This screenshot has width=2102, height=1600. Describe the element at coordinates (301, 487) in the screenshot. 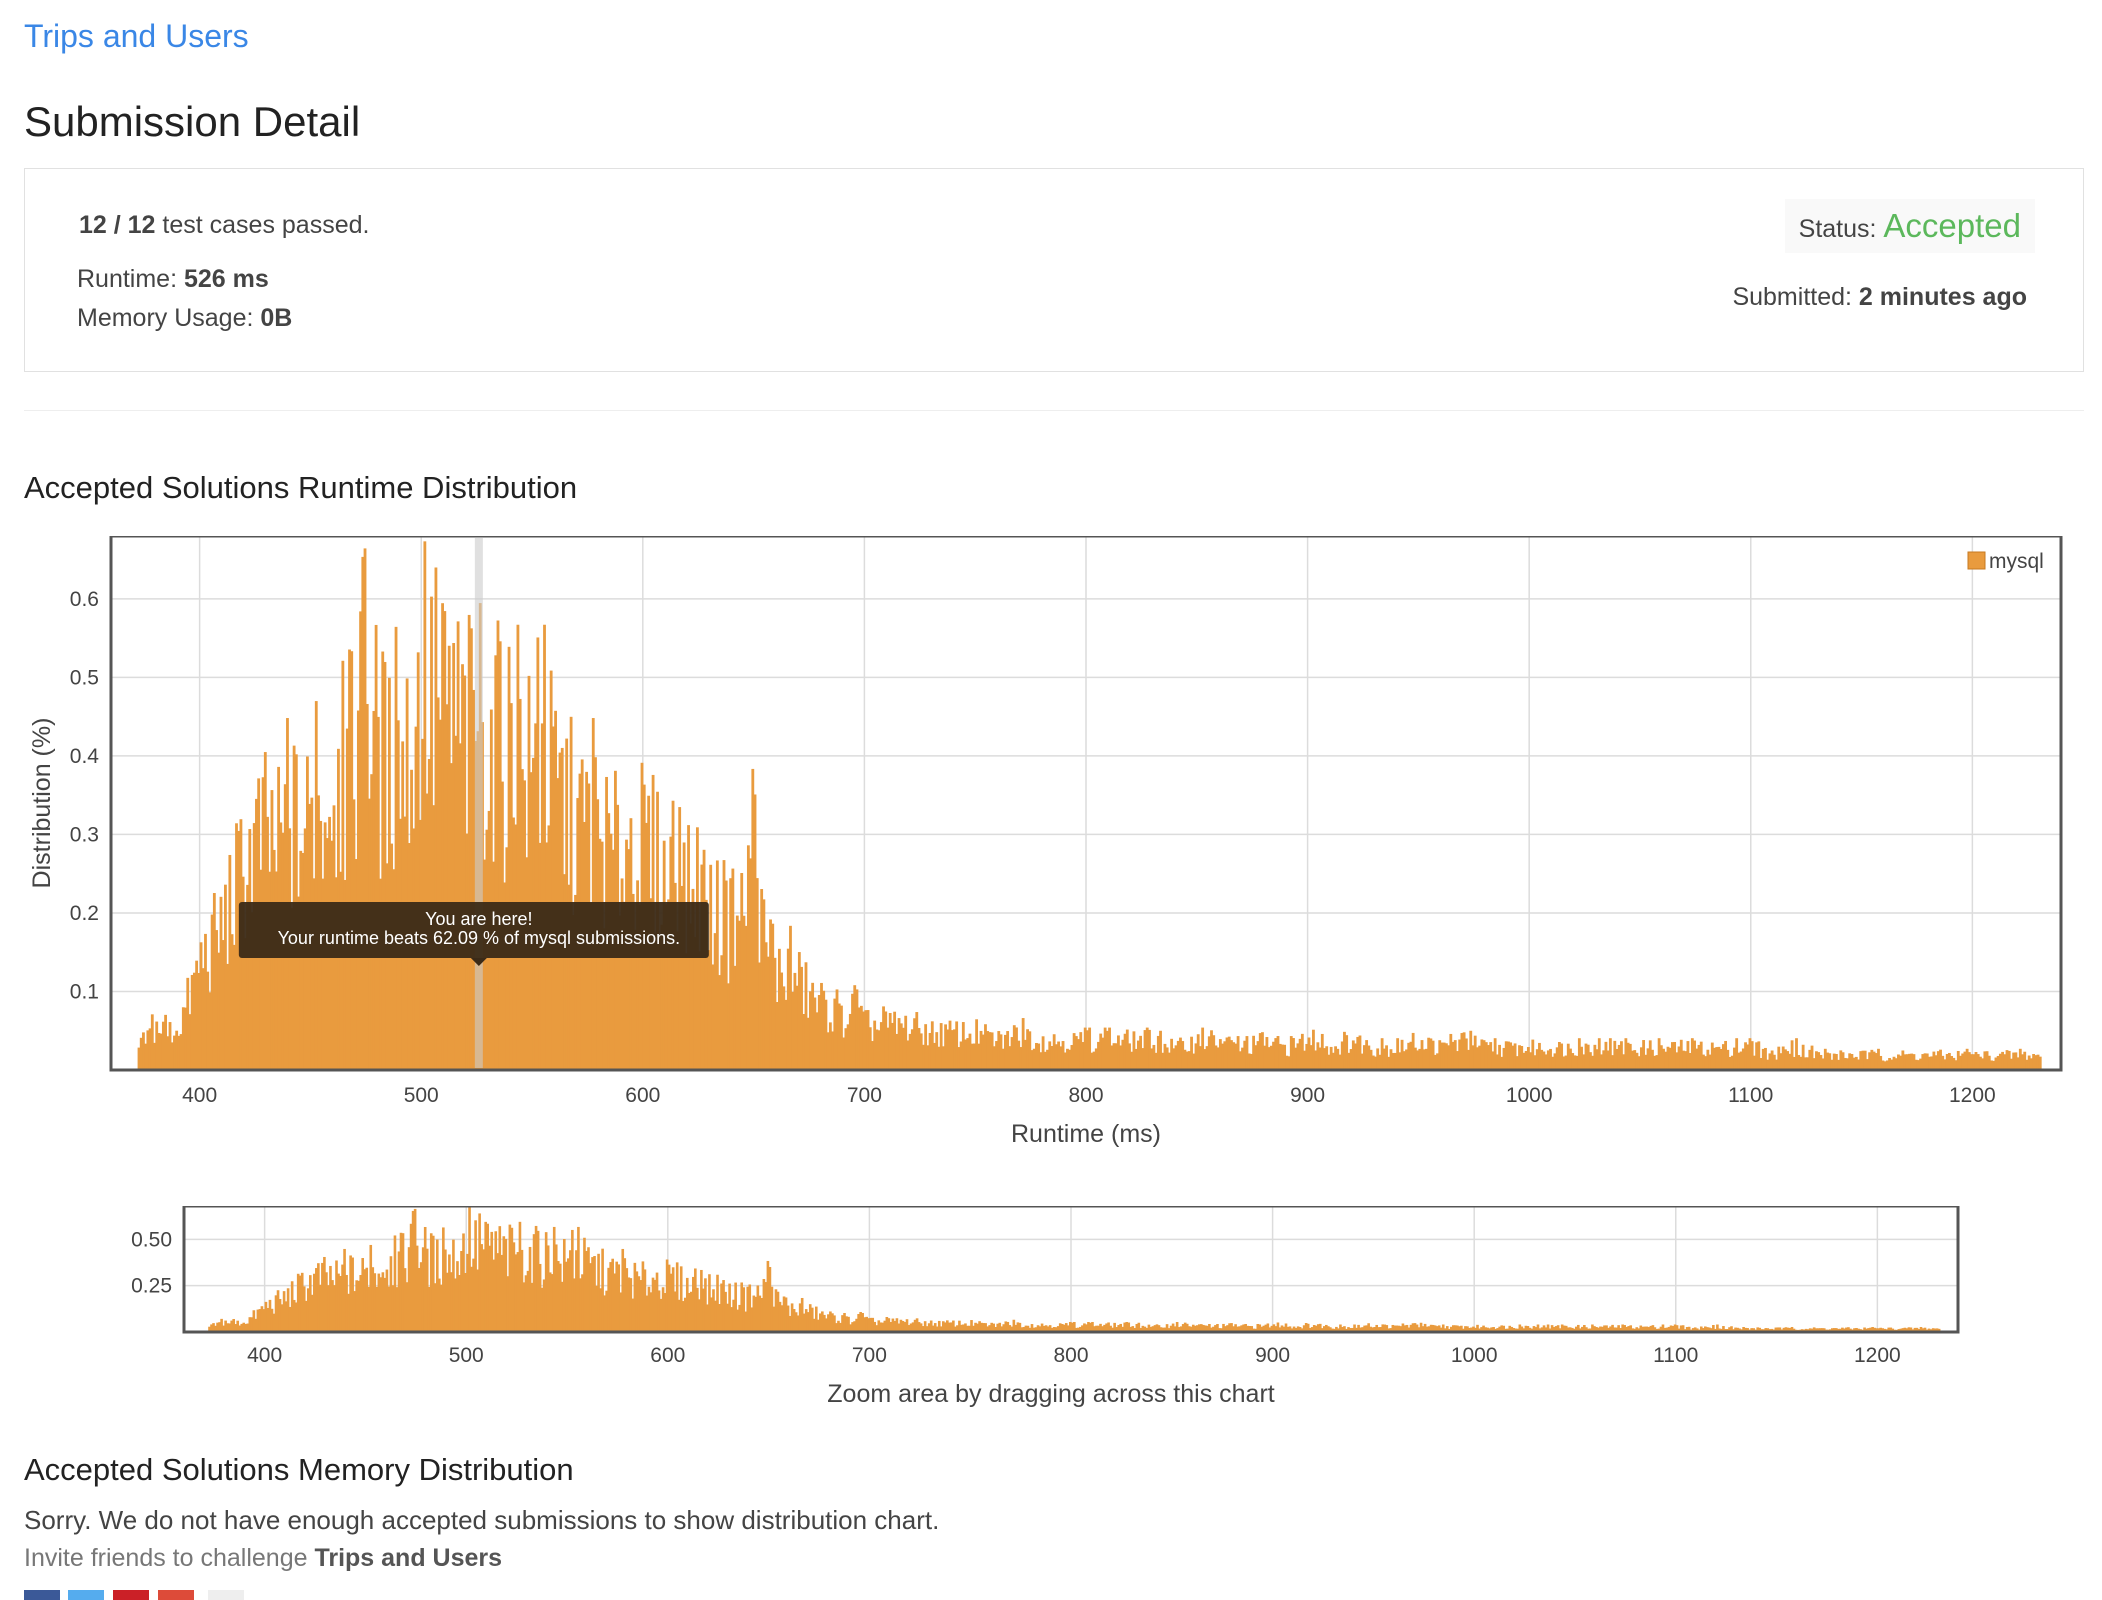

I see `runtime-distribution-title: Accepted Solutions Runtime Distribution` at that location.